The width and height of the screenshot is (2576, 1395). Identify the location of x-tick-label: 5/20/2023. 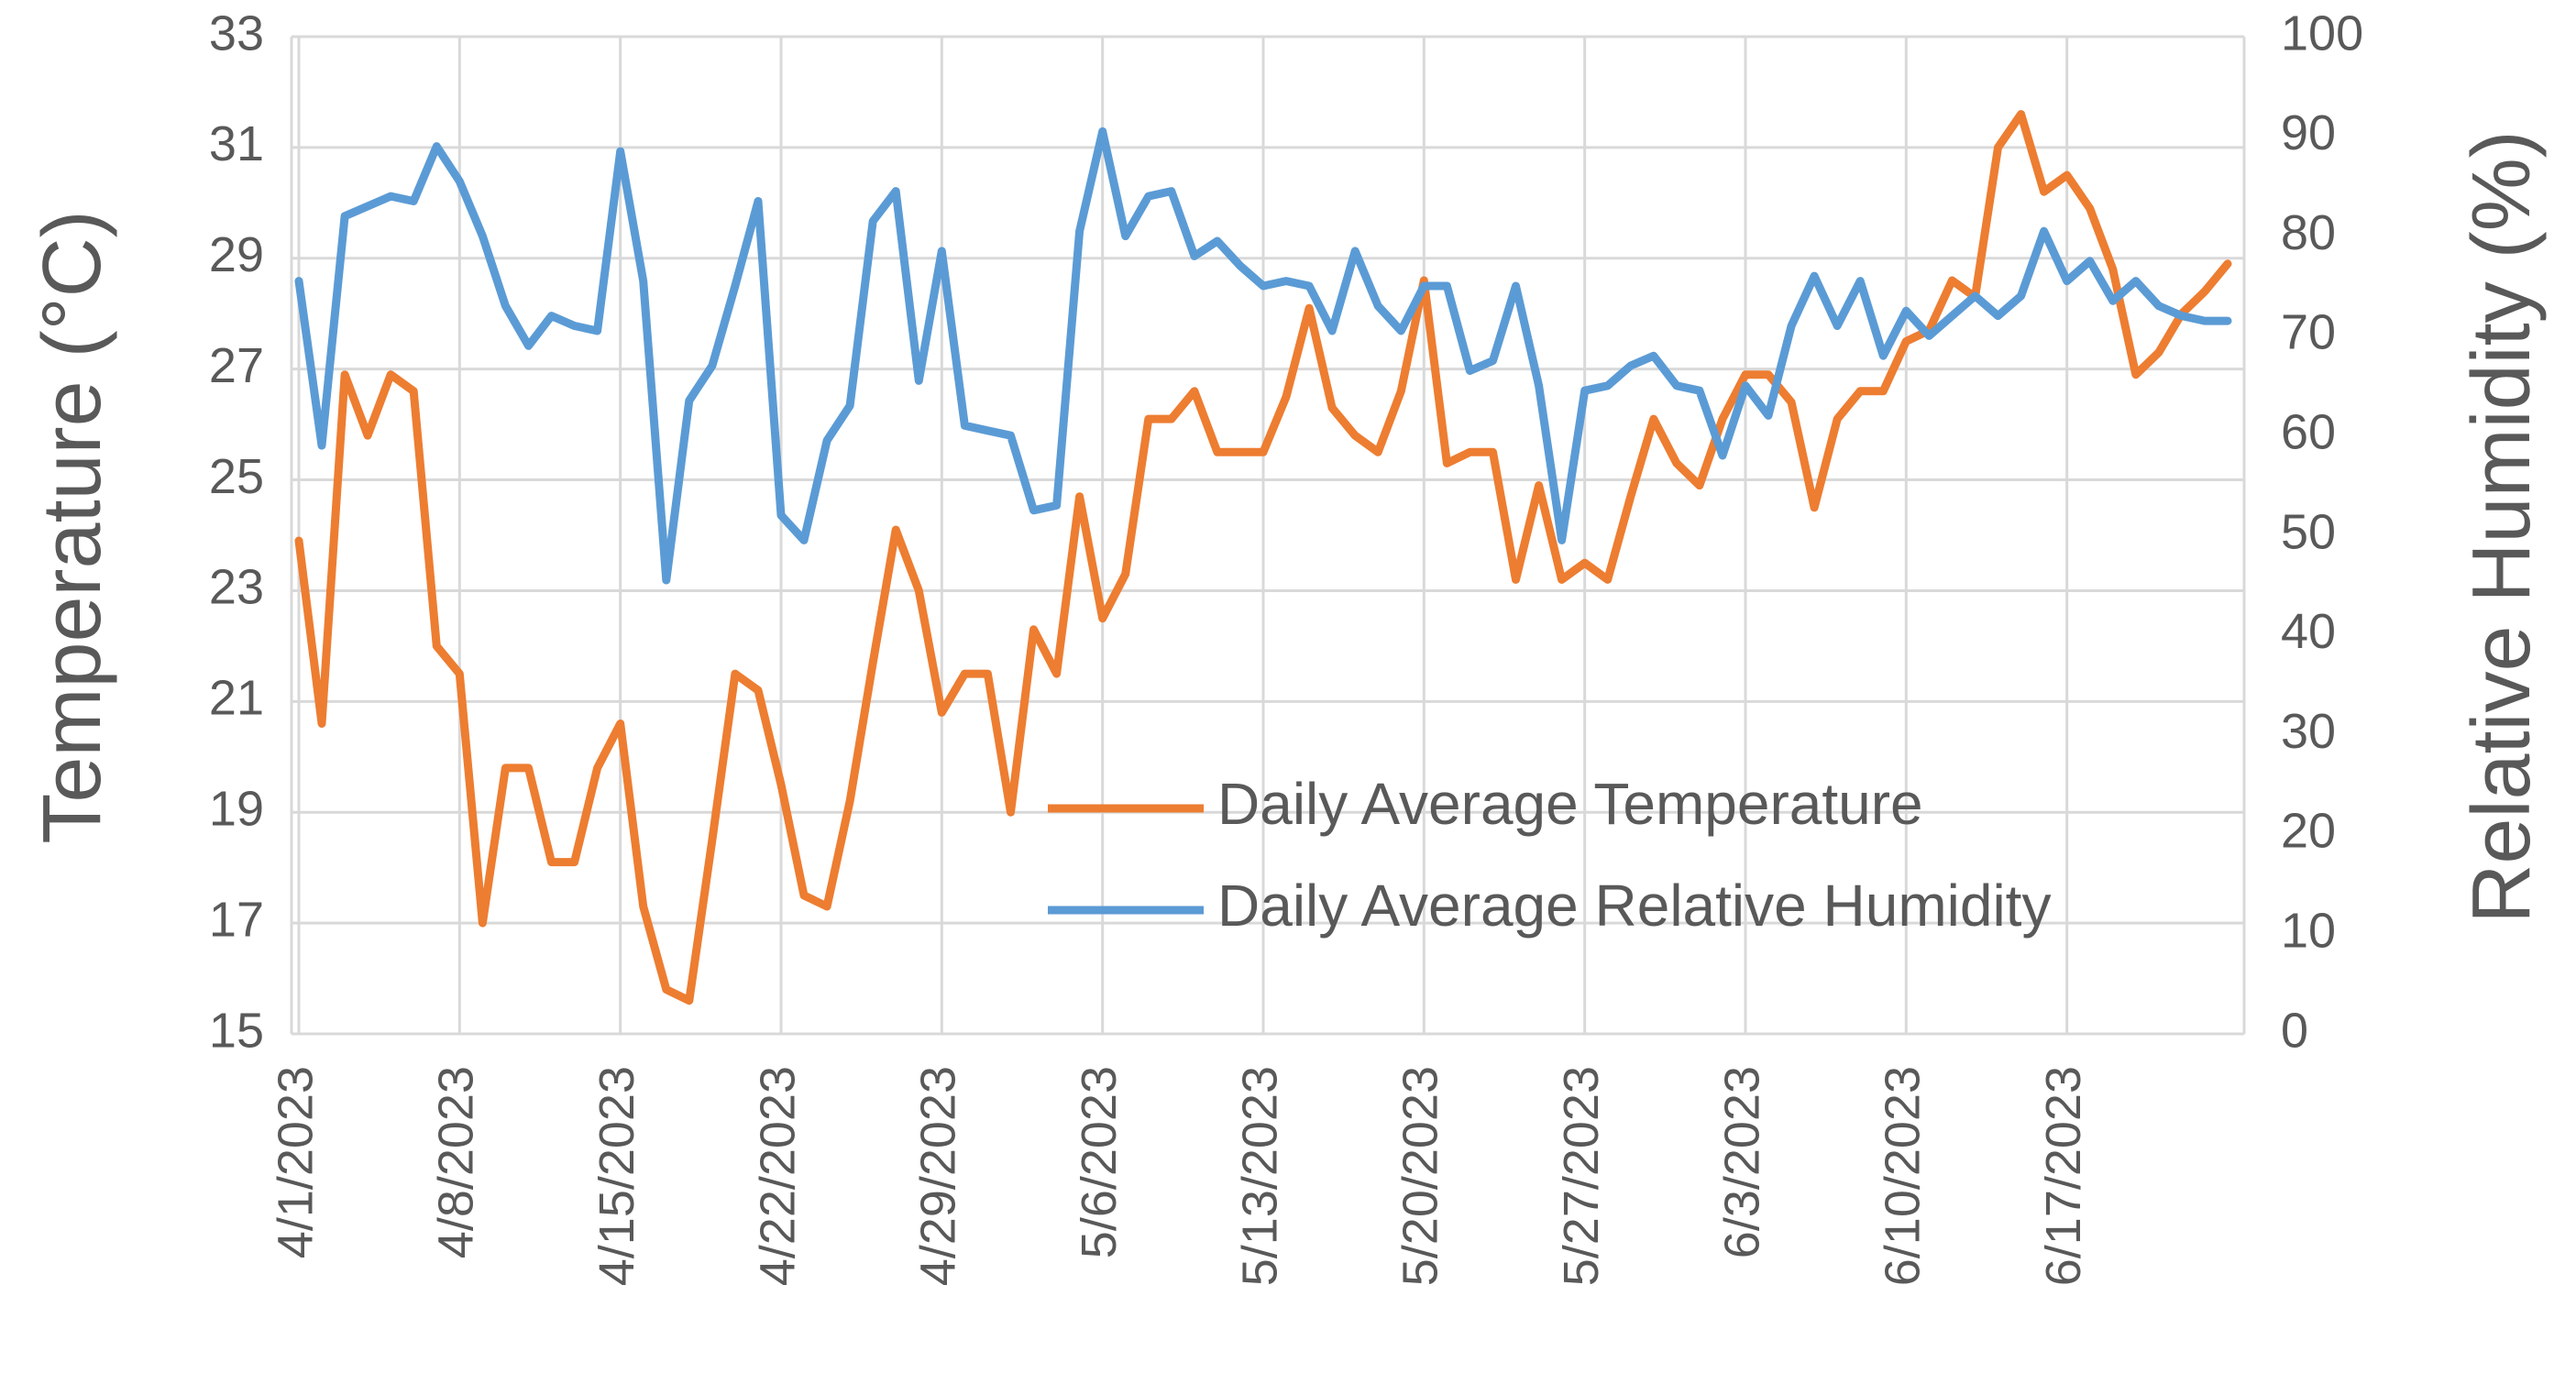
(1420, 1176).